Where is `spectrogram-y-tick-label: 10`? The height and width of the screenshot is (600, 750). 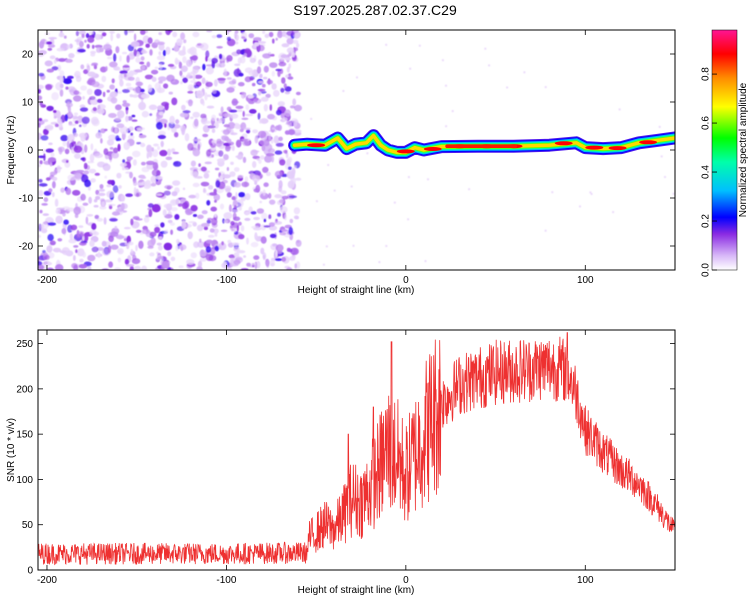
spectrogram-y-tick-label: 10 is located at coordinates (28, 103).